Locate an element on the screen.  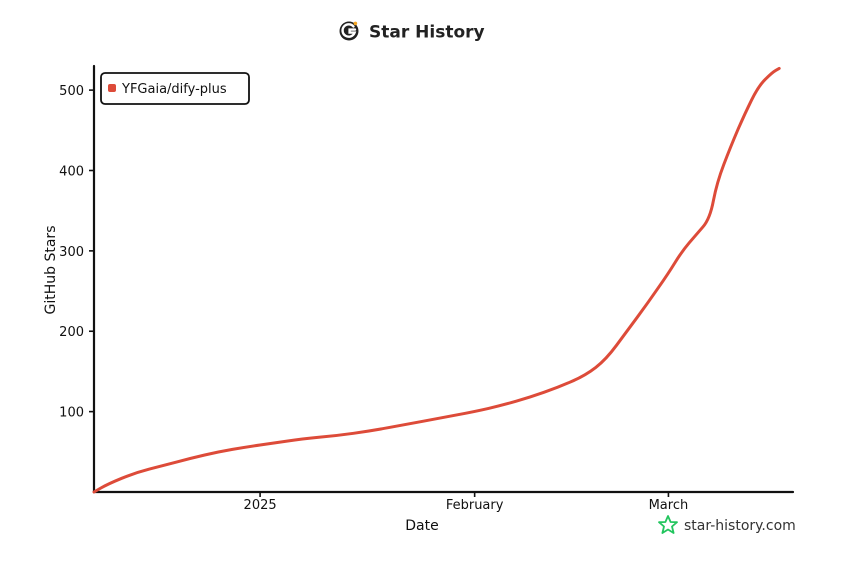
x-tick-label: March is located at coordinates (669, 505).